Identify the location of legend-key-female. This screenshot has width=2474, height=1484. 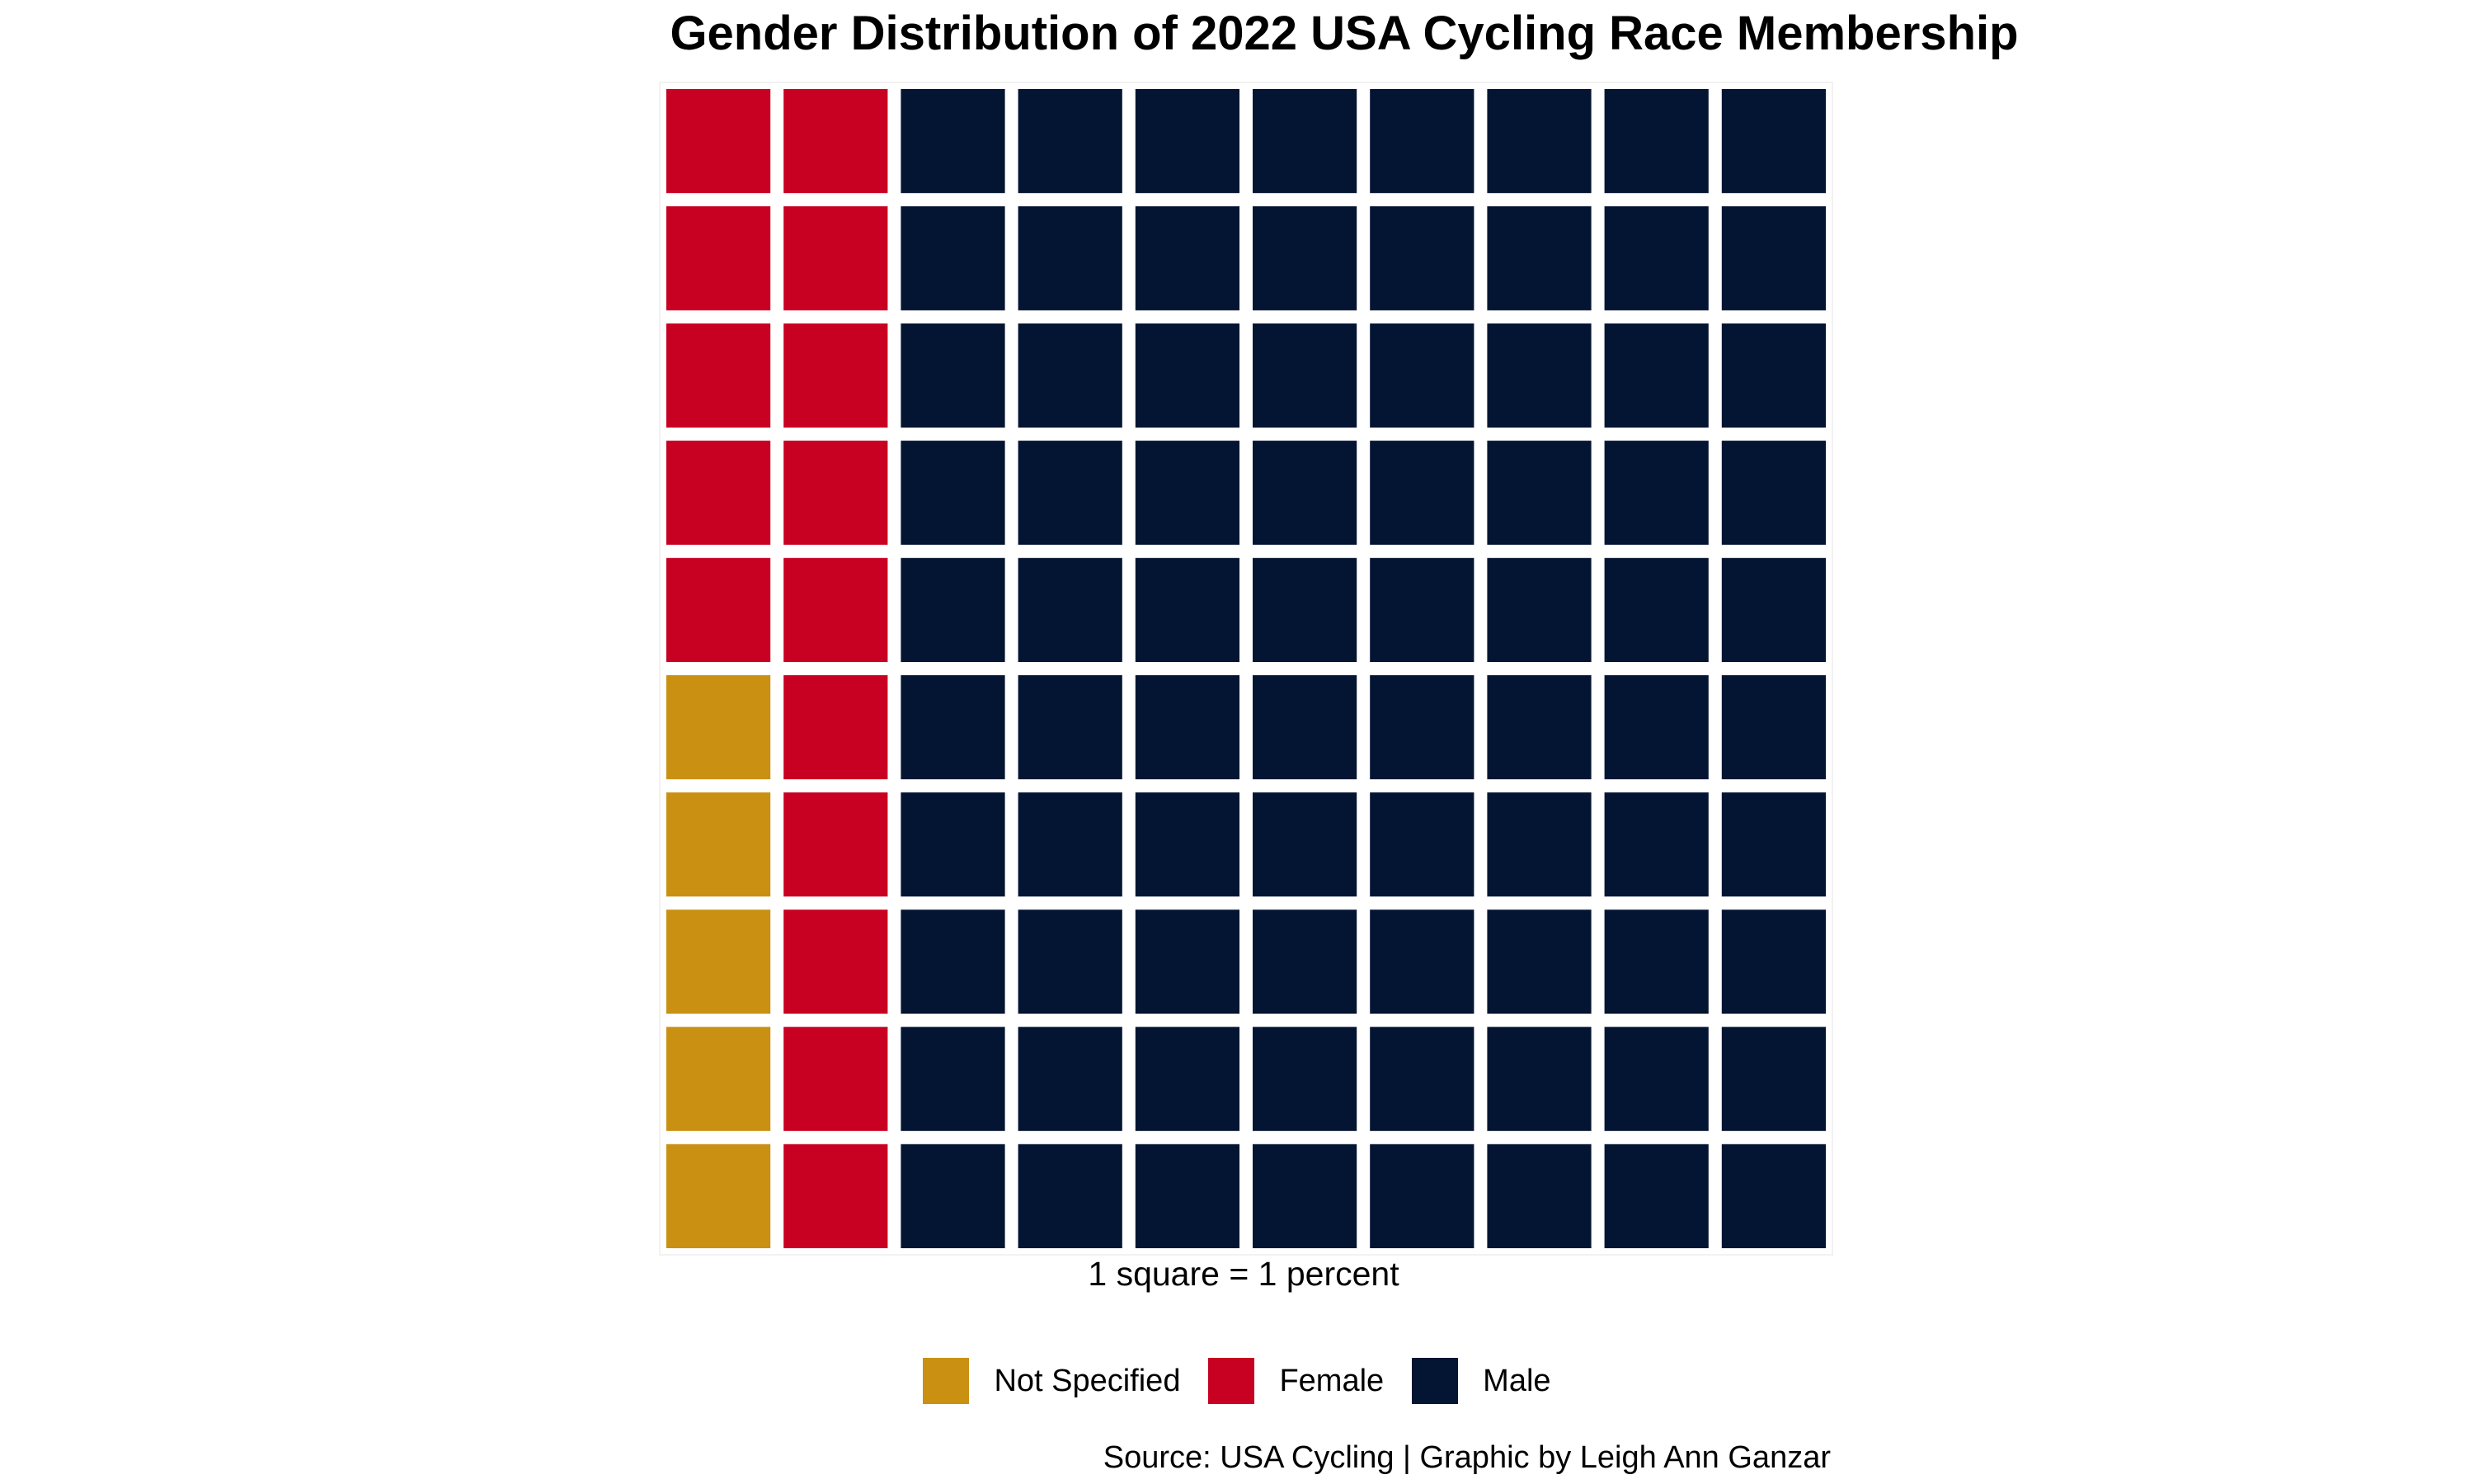
(1231, 1381).